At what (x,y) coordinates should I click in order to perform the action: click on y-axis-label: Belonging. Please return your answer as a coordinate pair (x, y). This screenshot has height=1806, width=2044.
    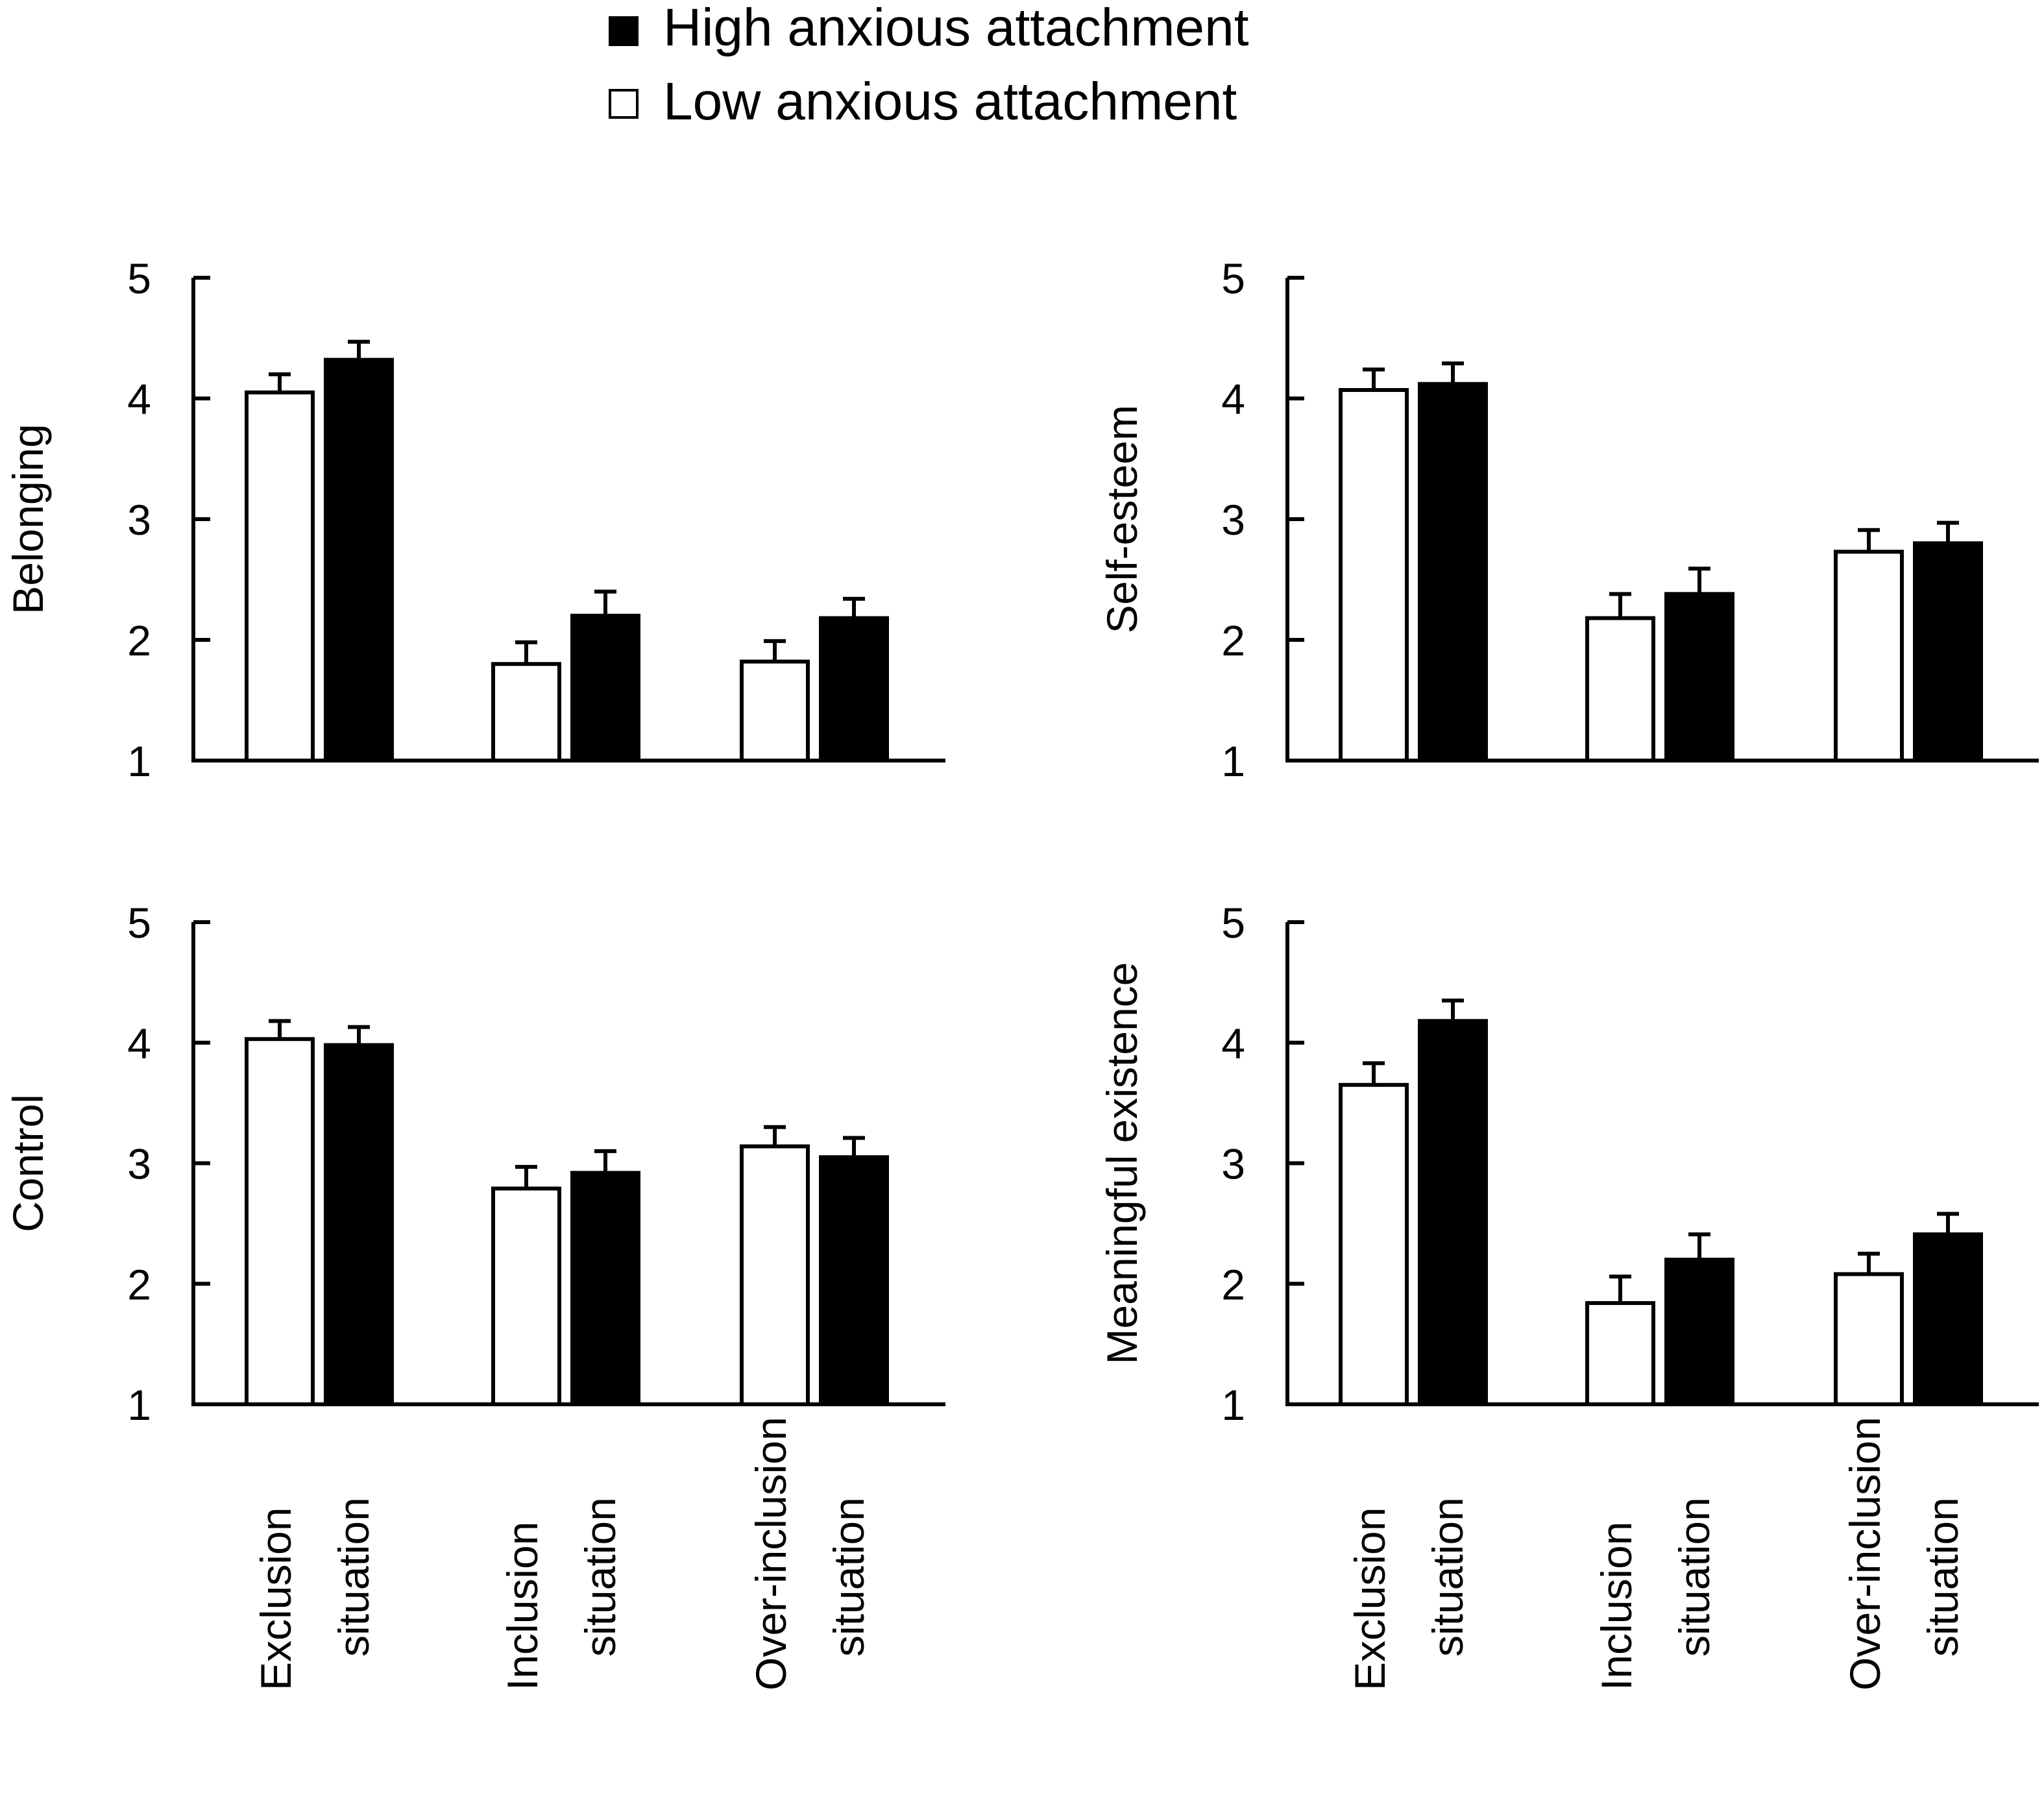
    Looking at the image, I should click on (28, 519).